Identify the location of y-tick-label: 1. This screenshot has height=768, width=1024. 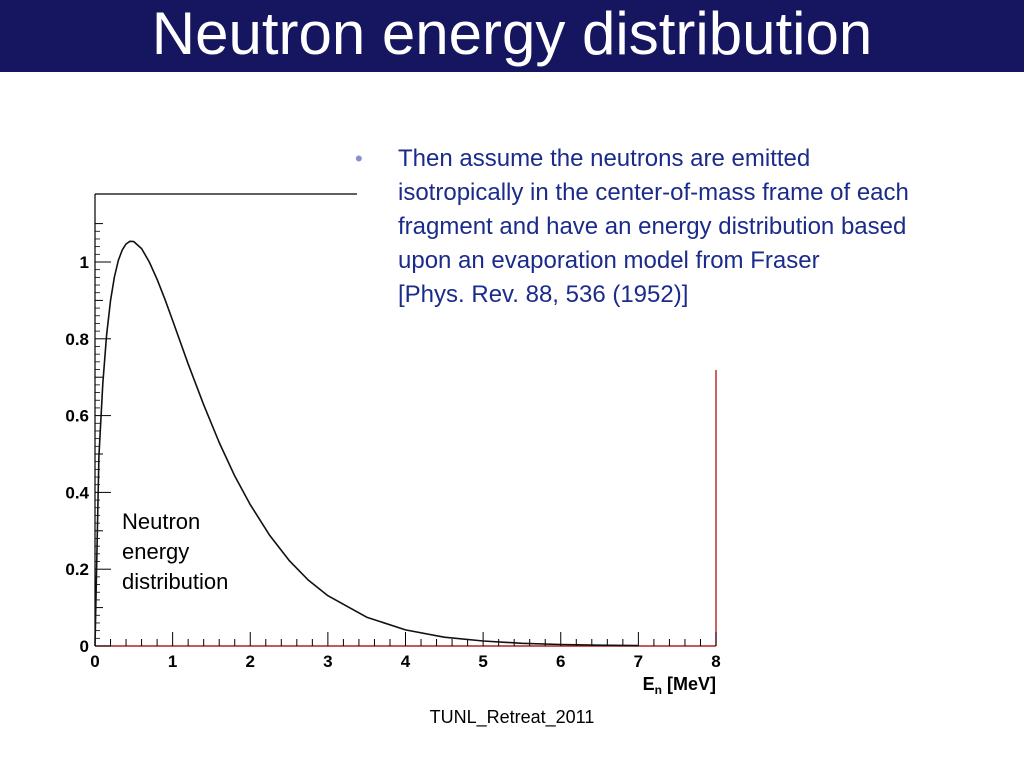
(84, 262).